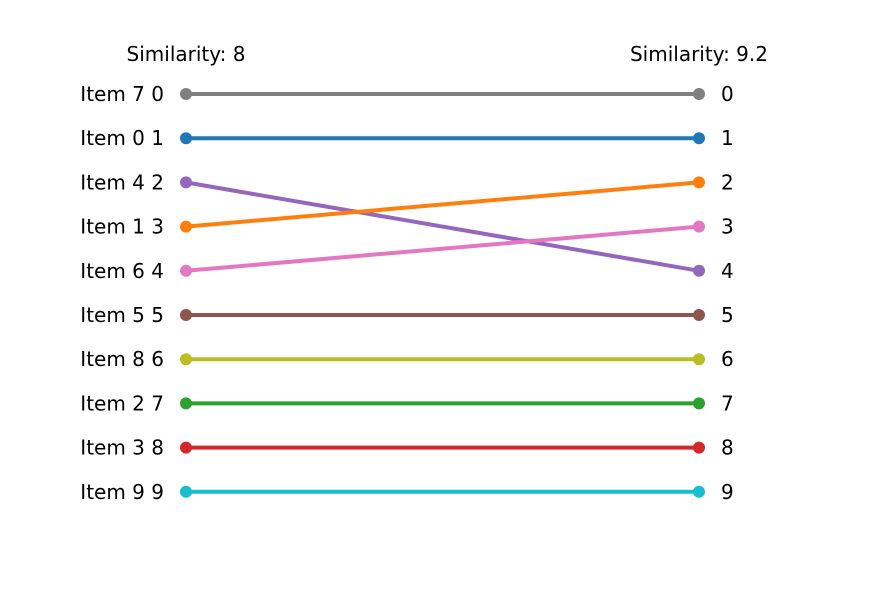 This screenshot has height=589, width=885. Describe the element at coordinates (699, 54) in the screenshot. I see `right-column-header: Similarity: 9.2` at that location.